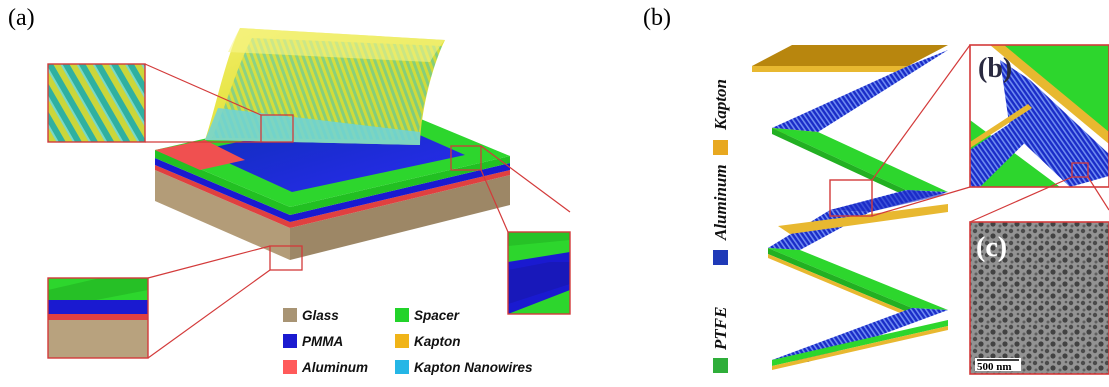 This screenshot has height=387, width=1109. What do you see at coordinates (851, 198) in the screenshot?
I see `zoom-box-stack` at bounding box center [851, 198].